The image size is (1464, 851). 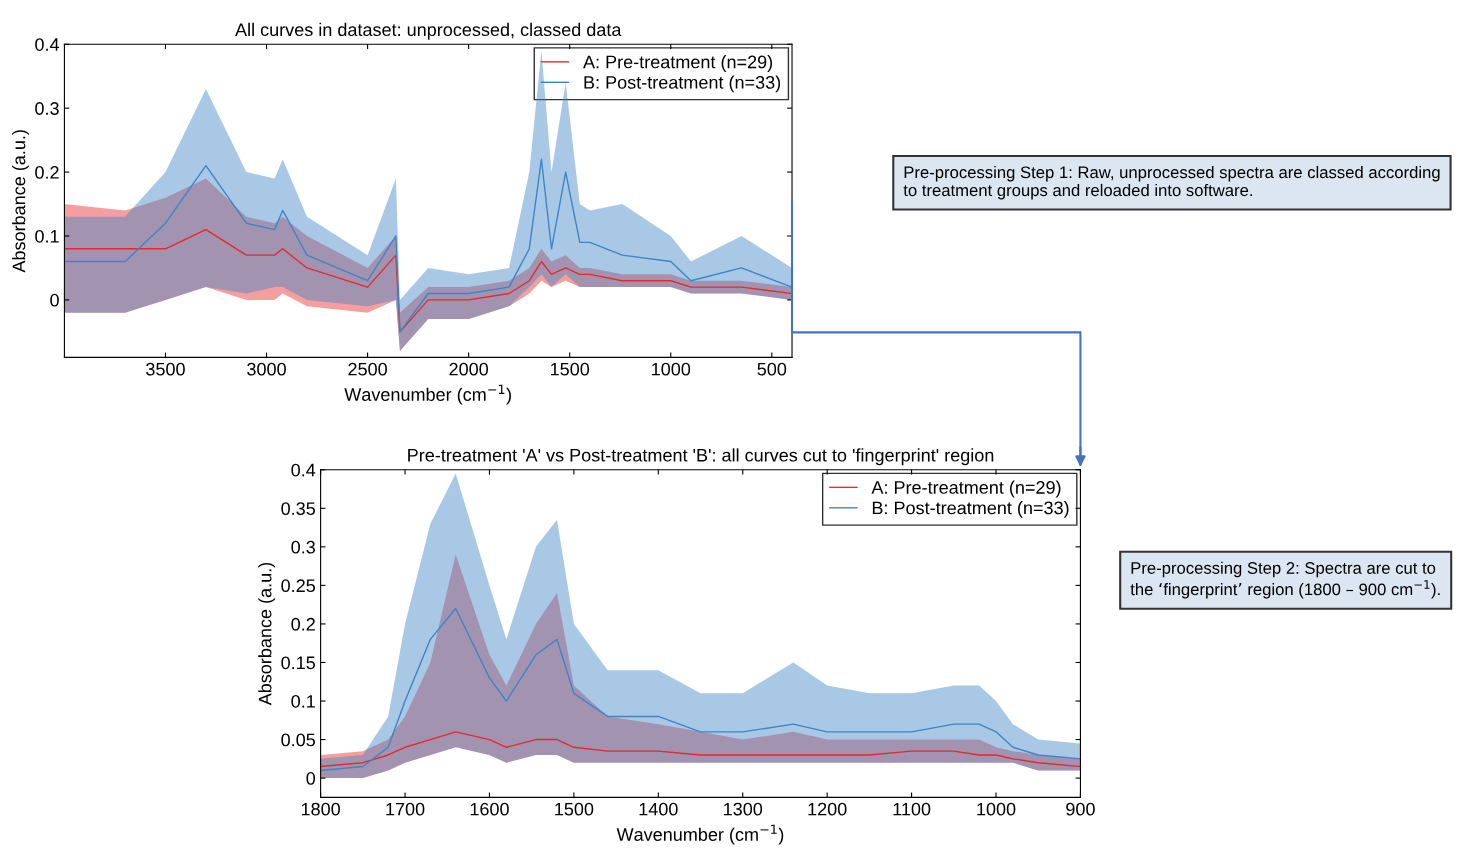 I want to click on x-tick-label: 1200, so click(x=827, y=809).